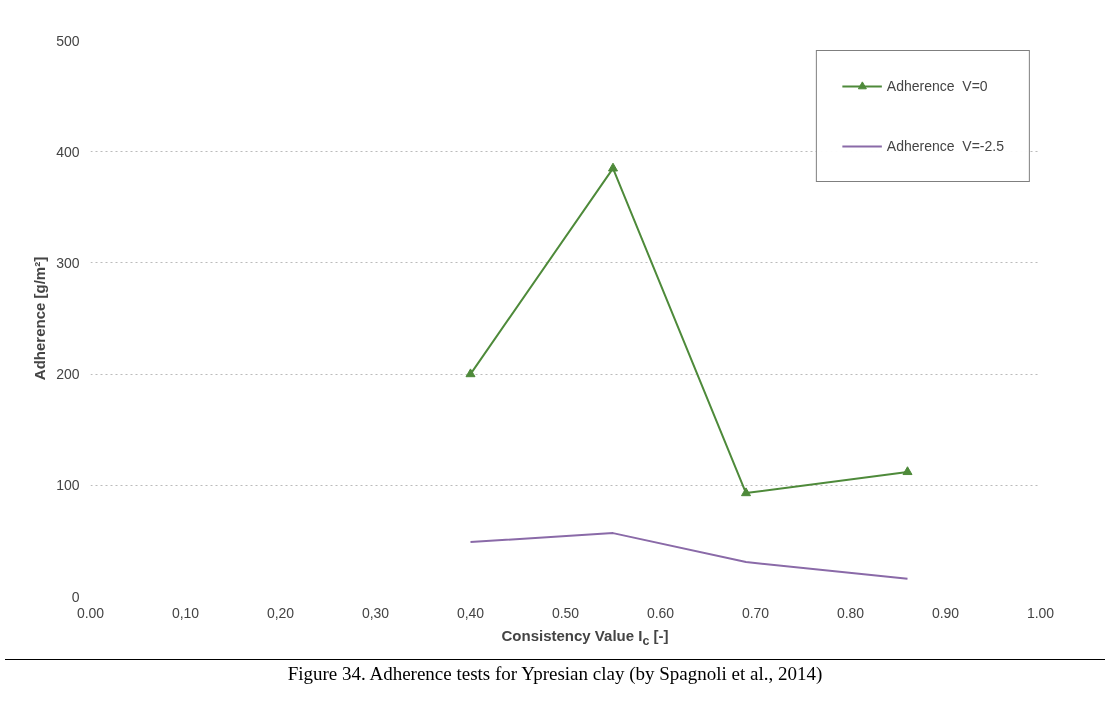 The width and height of the screenshot is (1114, 721). I want to click on y-tick-label: 100, so click(68, 485).